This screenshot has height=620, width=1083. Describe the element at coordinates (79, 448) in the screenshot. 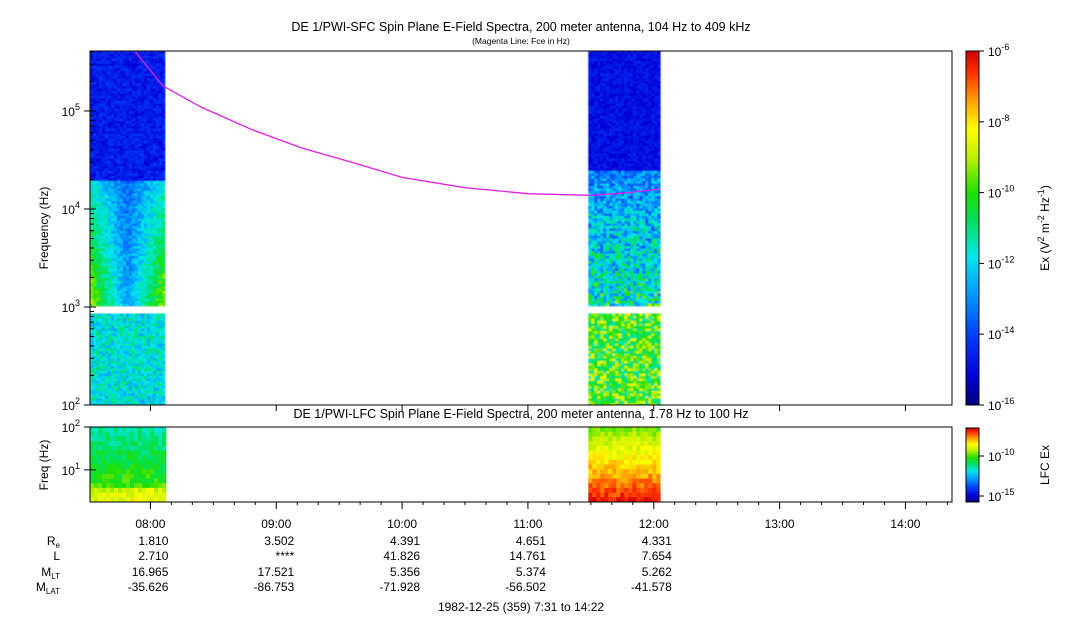

I see `bottom-y-axis: 10¹ 10²` at that location.